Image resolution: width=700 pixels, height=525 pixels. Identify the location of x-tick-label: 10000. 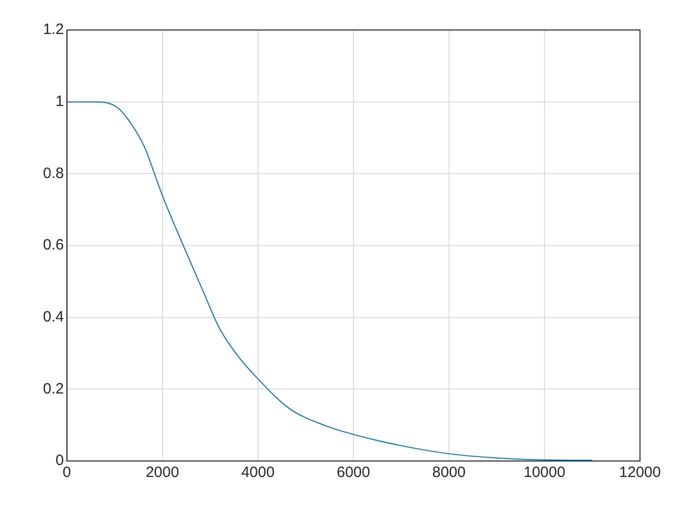
(545, 473).